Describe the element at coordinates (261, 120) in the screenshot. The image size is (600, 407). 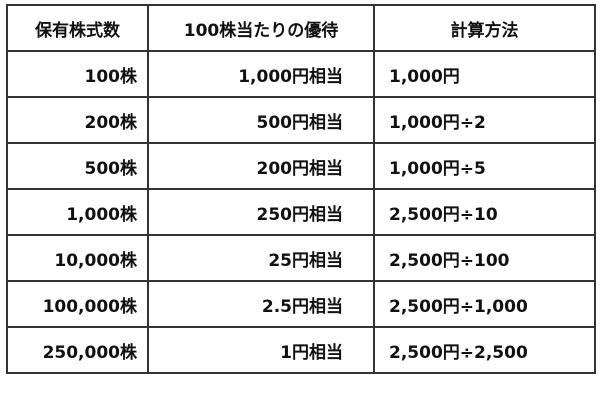
I see `benefit-cell: 500円相当` at that location.